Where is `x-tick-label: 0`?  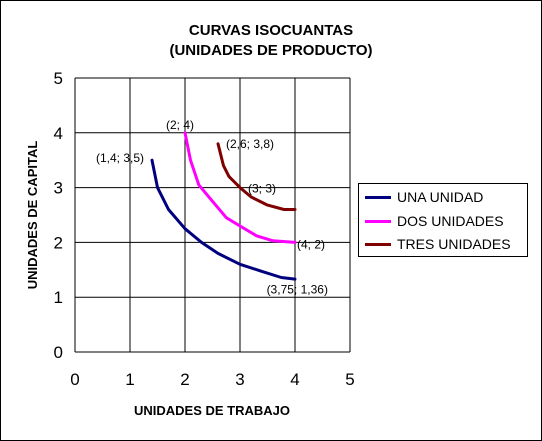 x-tick-label: 0 is located at coordinates (74, 379).